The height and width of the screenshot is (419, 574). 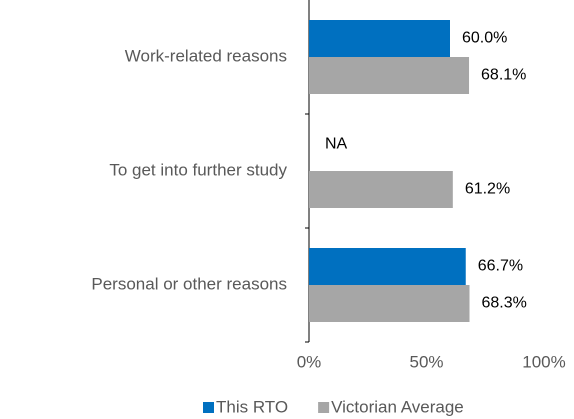 What do you see at coordinates (252, 406) in the screenshot?
I see `legend-label: This RTO` at bounding box center [252, 406].